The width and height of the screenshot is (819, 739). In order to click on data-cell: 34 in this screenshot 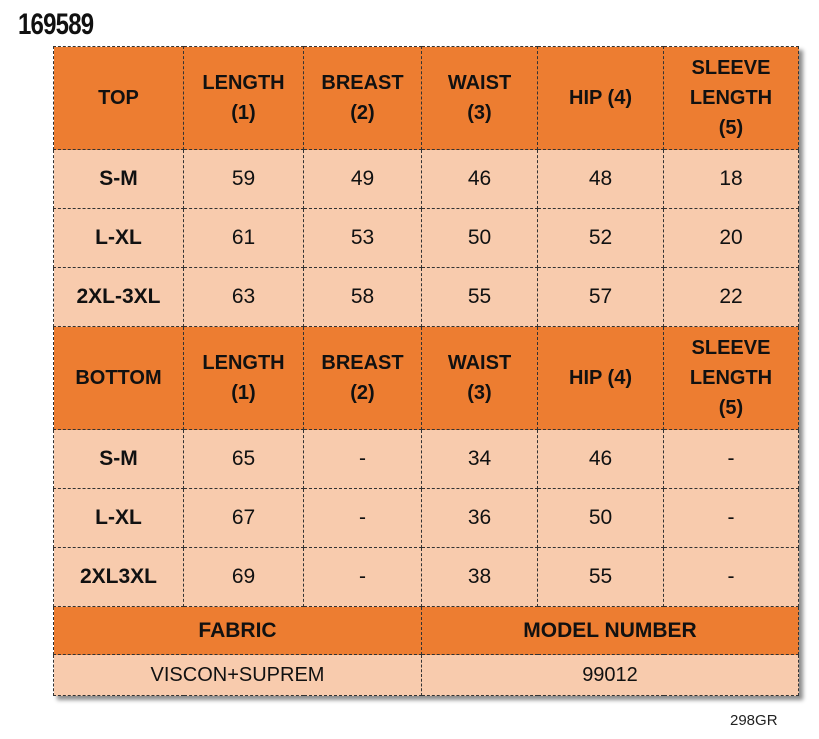, I will do `click(479, 459)`.